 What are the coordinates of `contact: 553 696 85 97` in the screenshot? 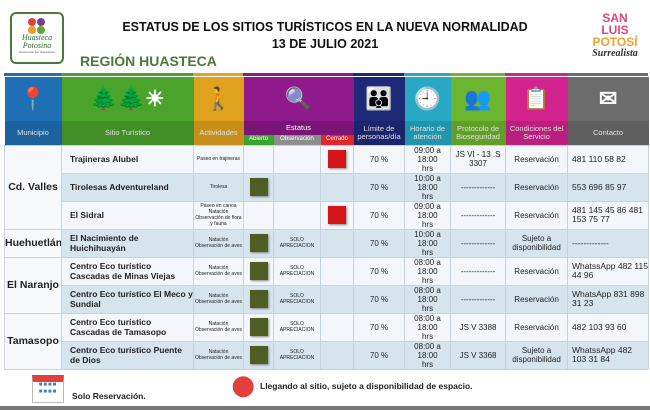 It's located at (608, 187).